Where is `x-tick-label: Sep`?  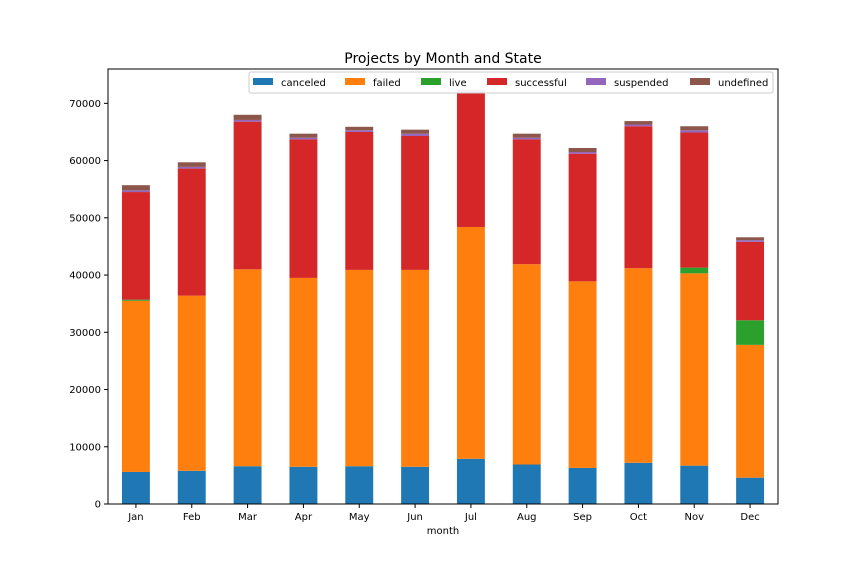
x-tick-label: Sep is located at coordinates (582, 517).